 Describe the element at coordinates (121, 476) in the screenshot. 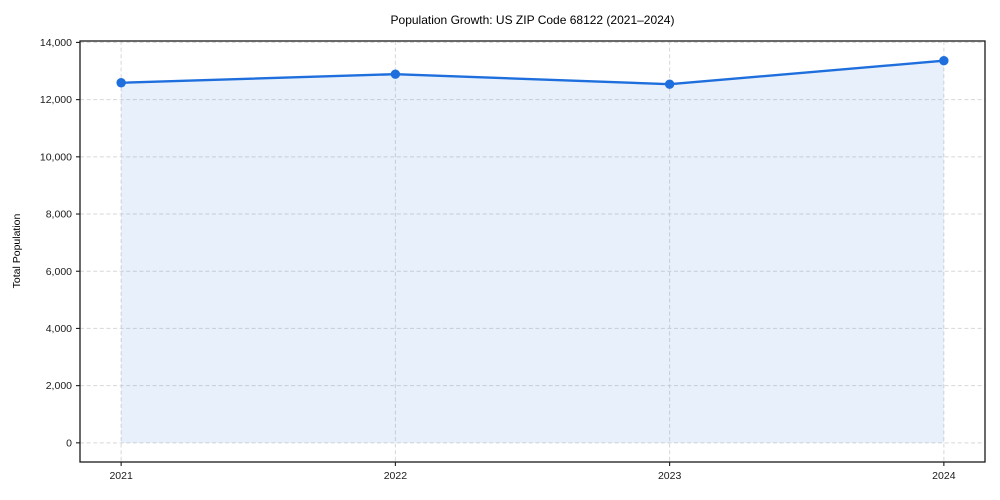

I see `x-tick-label: 2021` at that location.